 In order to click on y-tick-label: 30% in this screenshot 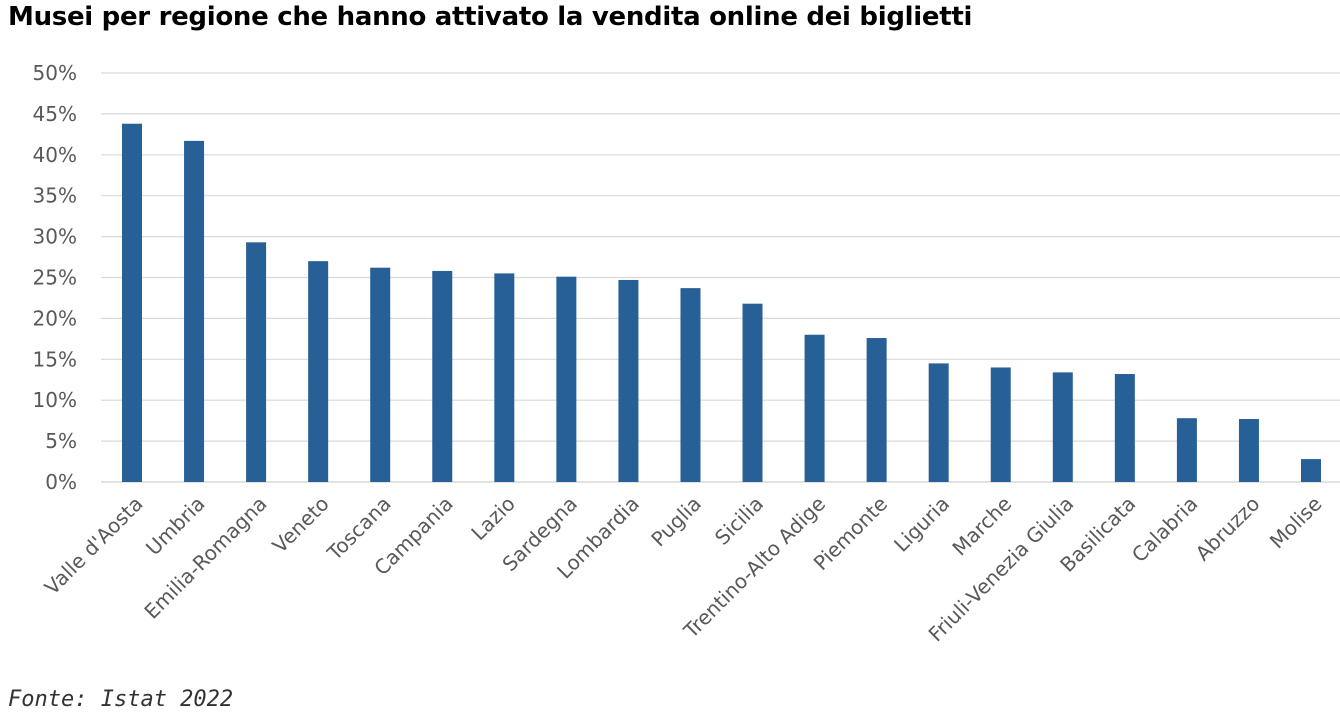, I will do `click(55, 237)`.